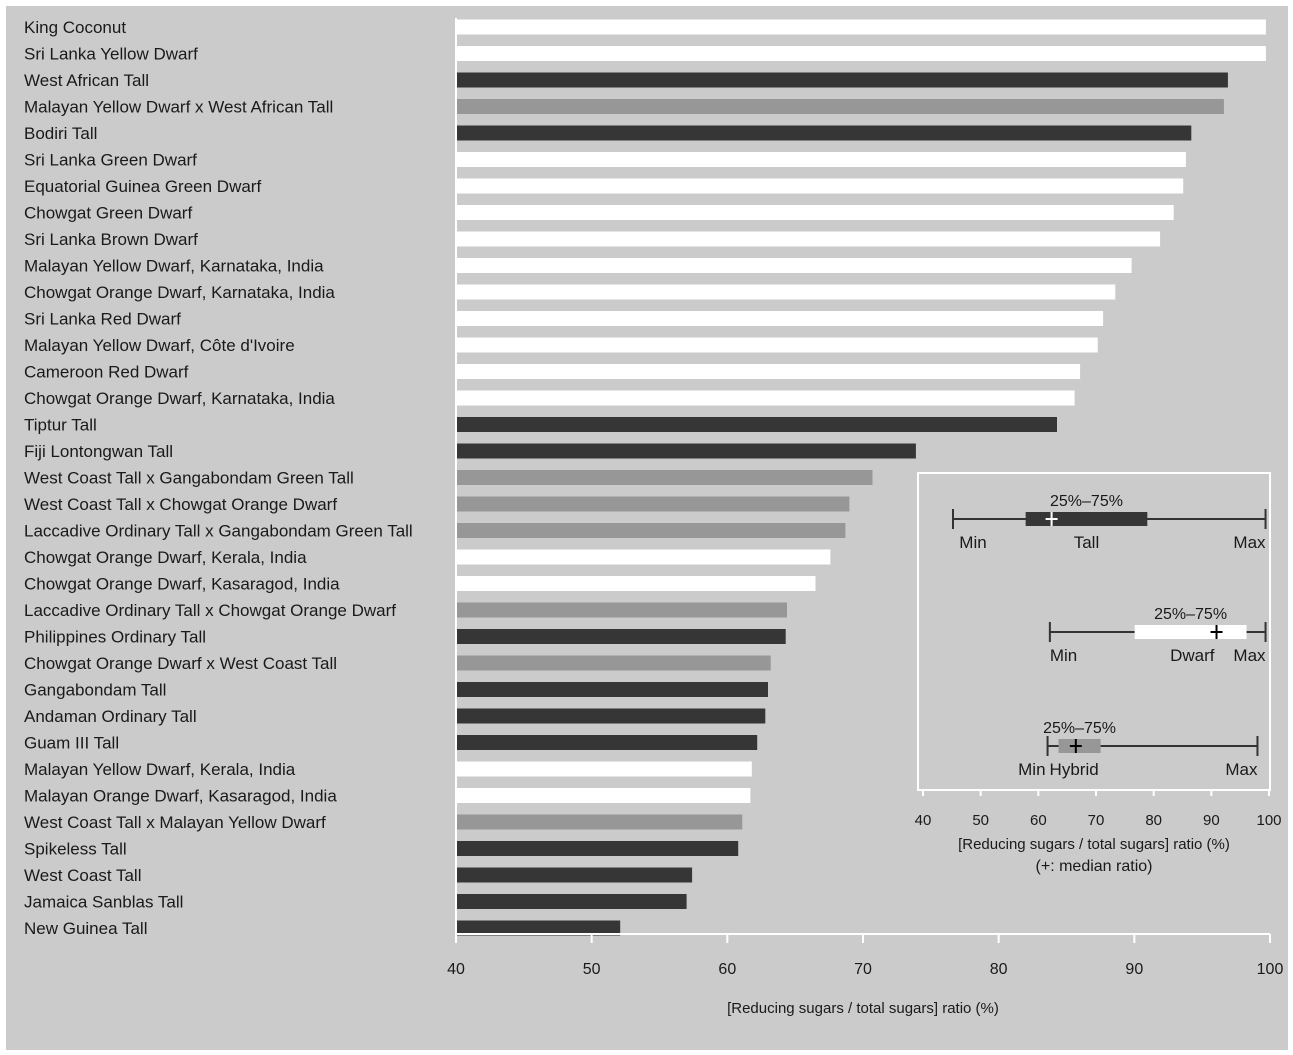 This screenshot has height=1055, width=1293. What do you see at coordinates (980, 820) in the screenshot?
I see `inset-x-tick-label: 50` at bounding box center [980, 820].